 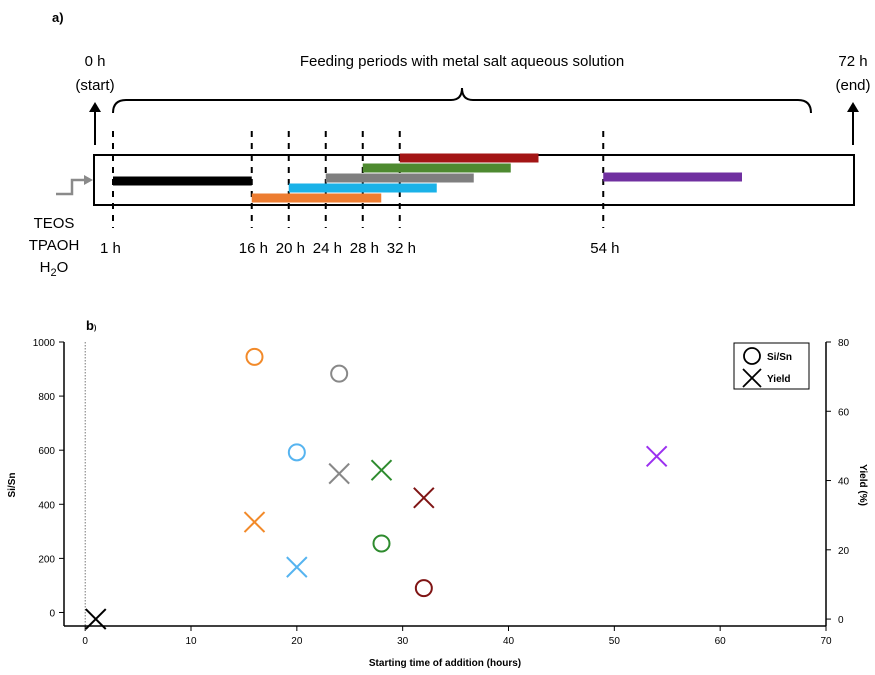 What do you see at coordinates (58, 17) in the screenshot?
I see `panel-a-label: a)` at bounding box center [58, 17].